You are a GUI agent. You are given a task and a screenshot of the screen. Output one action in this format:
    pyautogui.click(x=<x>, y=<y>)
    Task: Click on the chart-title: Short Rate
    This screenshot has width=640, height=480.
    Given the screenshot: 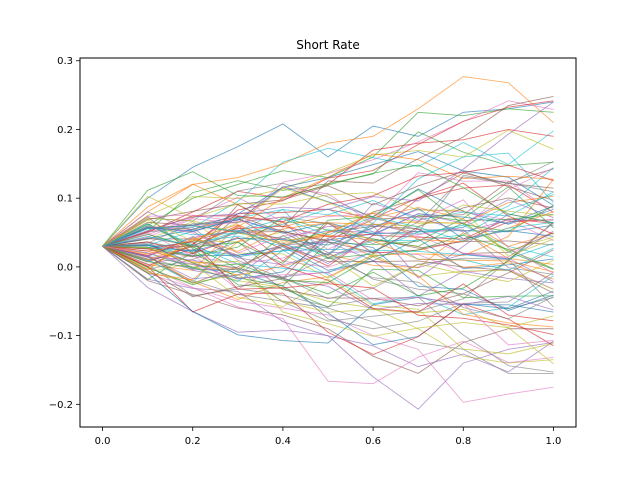 What is the action you would take?
    pyautogui.click(x=328, y=45)
    